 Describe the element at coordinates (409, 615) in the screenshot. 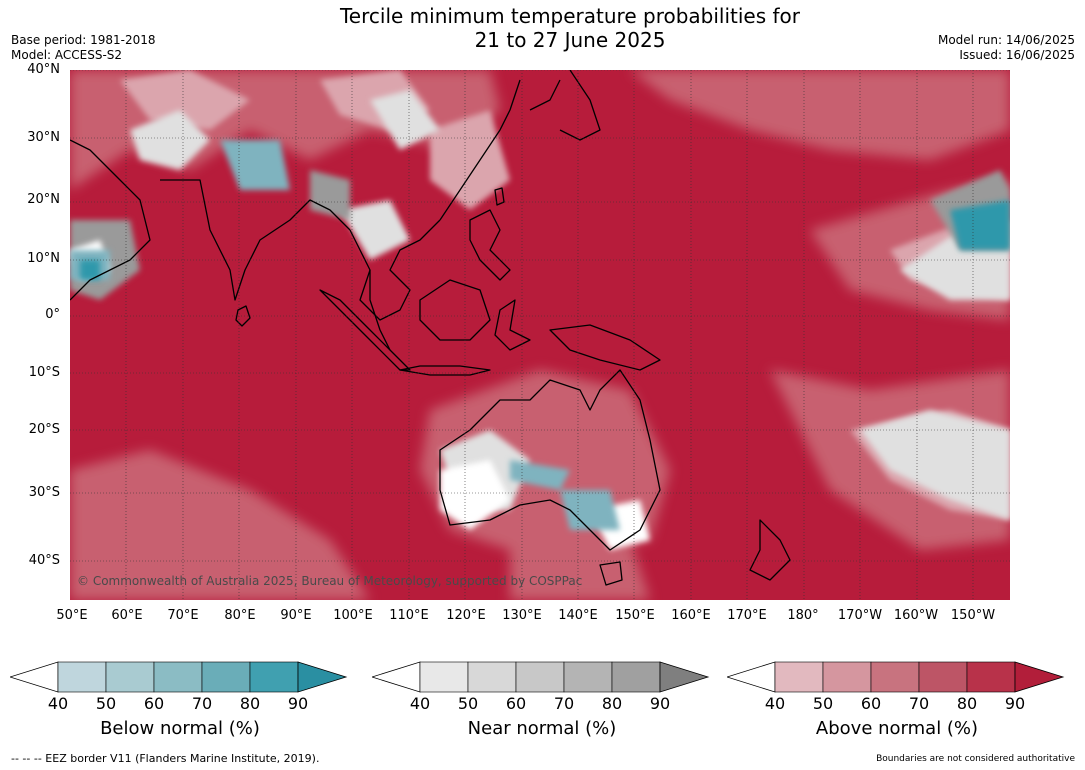

I see `lon-label: 110°E` at that location.